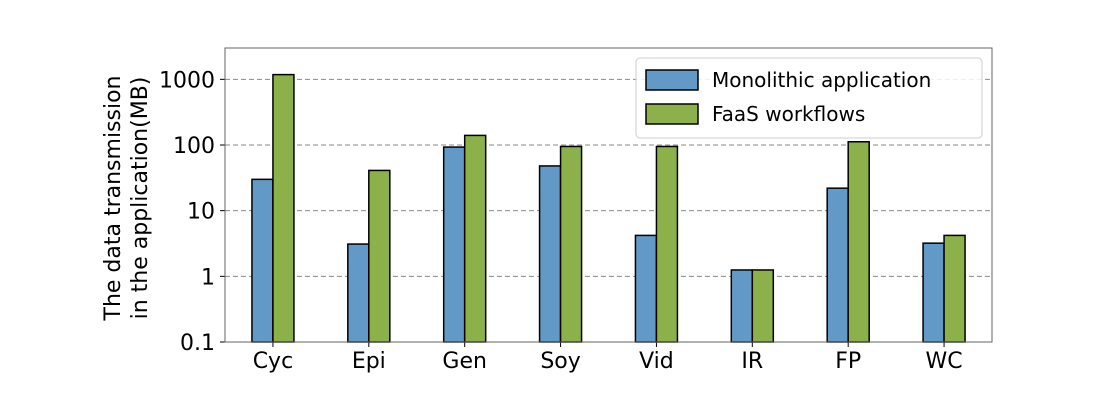 The image size is (1098, 404). Describe the element at coordinates (187, 80) in the screenshot. I see `y-tick-label: 1000` at that location.